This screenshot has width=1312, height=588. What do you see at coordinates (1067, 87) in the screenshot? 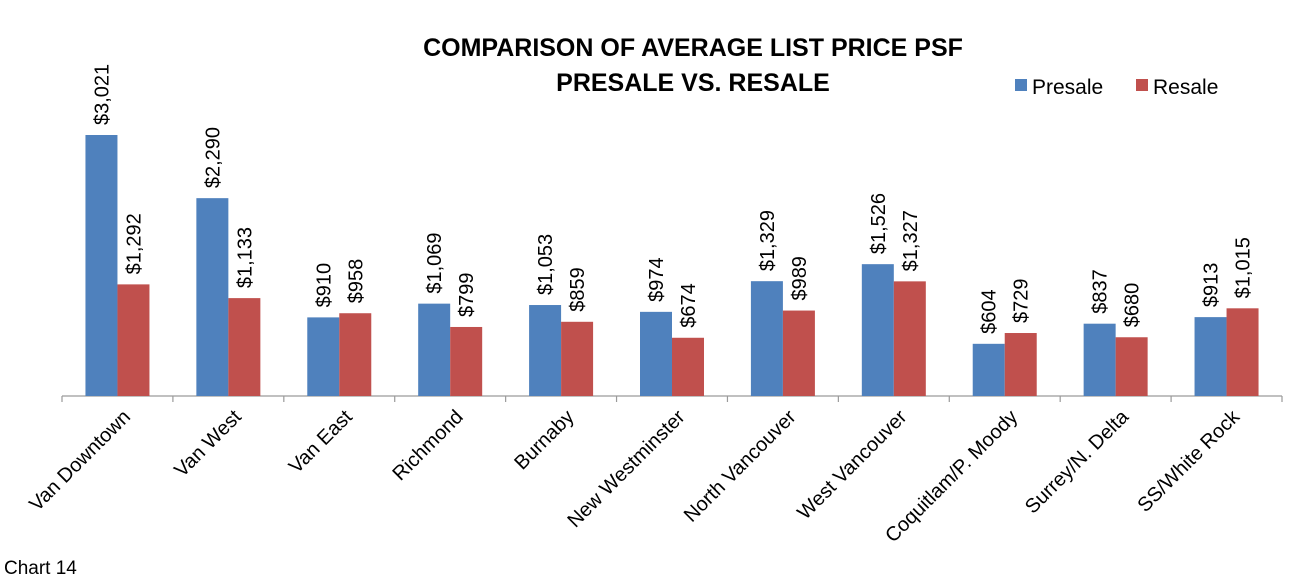
I see `legend-label-presale: Presale` at bounding box center [1067, 87].